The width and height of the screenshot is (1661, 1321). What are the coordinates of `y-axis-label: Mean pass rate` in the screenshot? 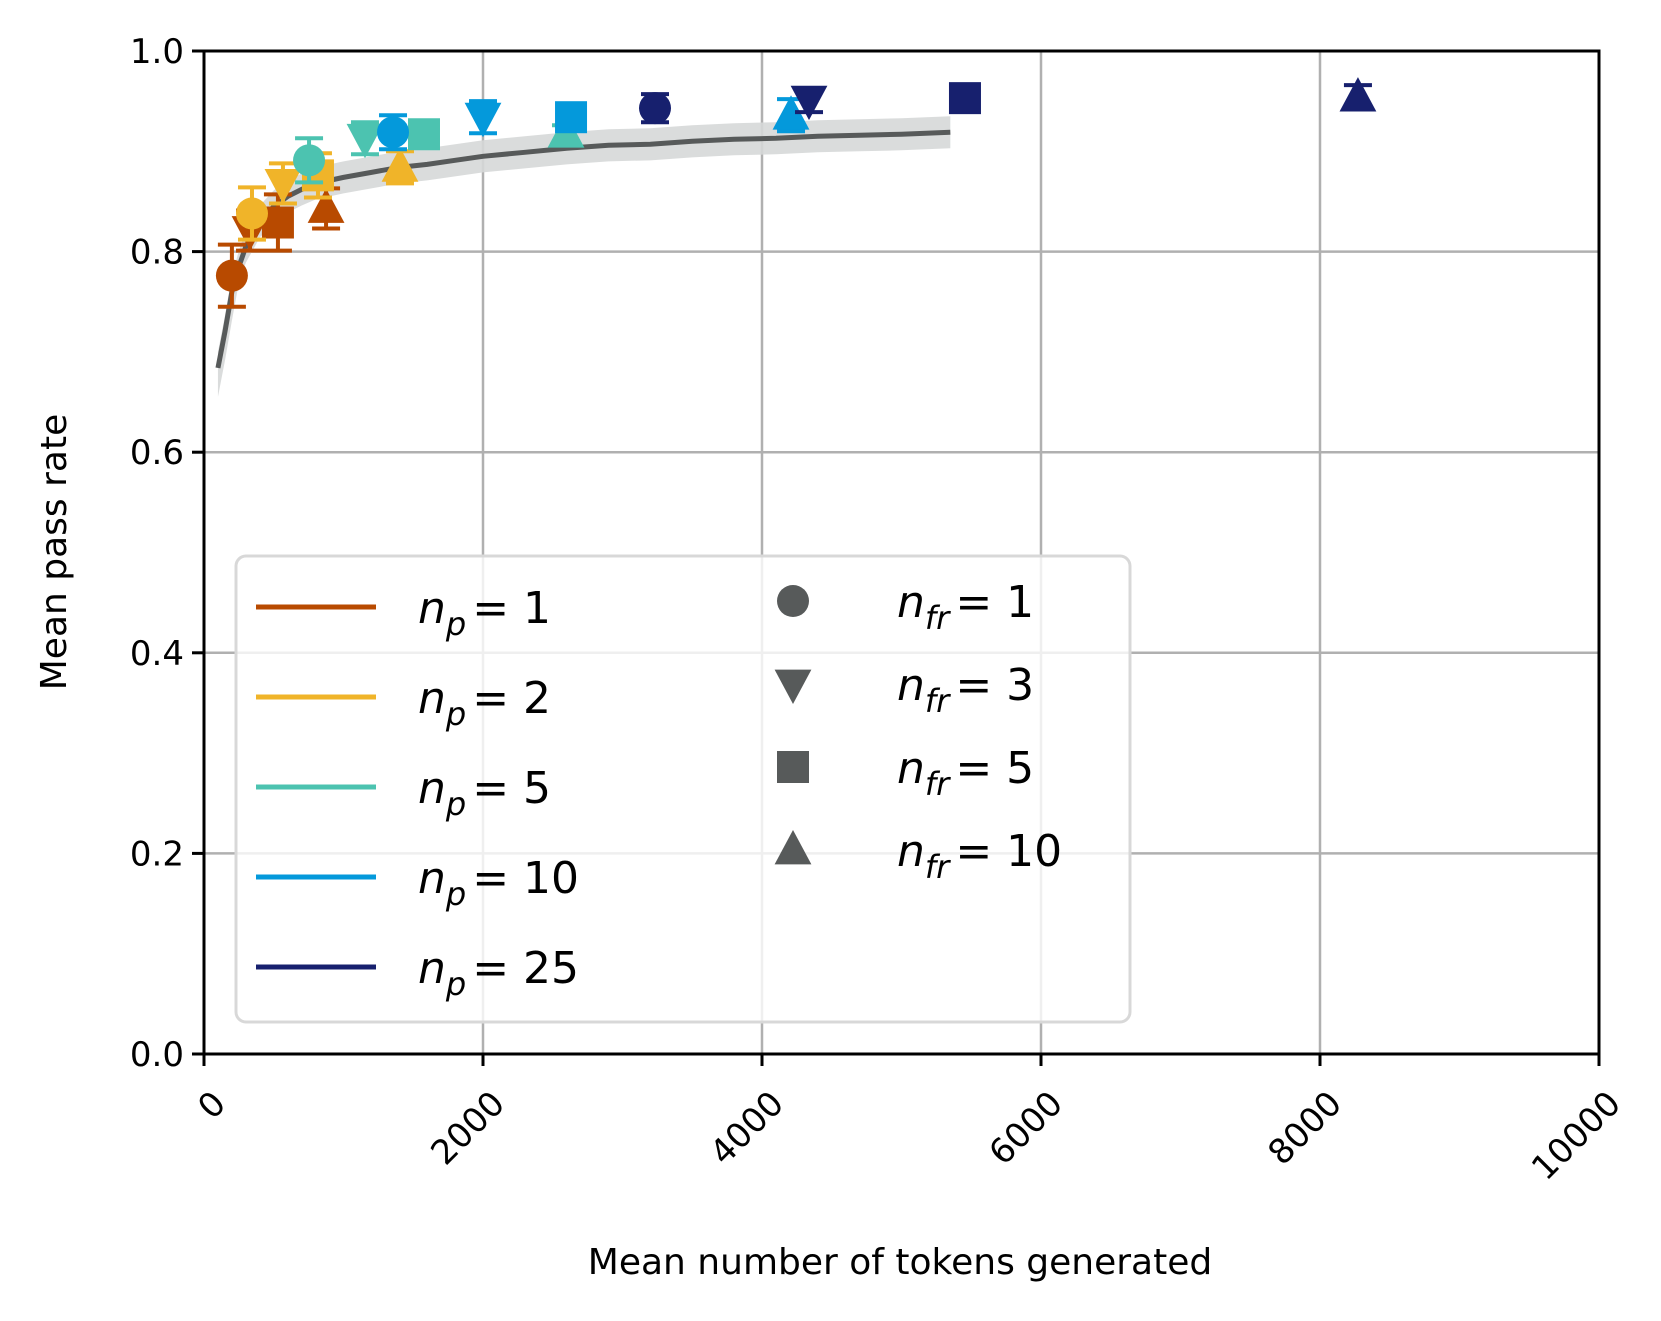 It's located at (54, 552).